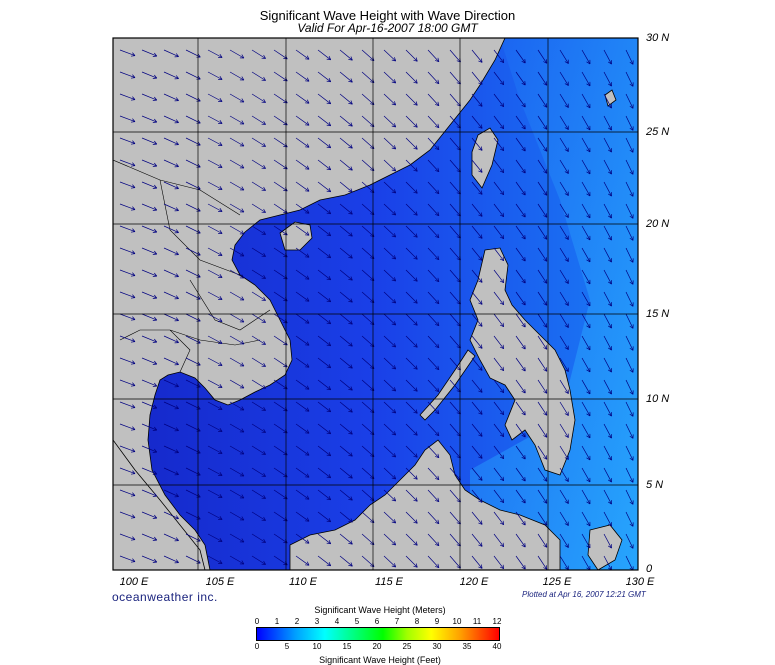 The image size is (775, 665). What do you see at coordinates (447, 385) in the screenshot?
I see `land-palawan` at bounding box center [447, 385].